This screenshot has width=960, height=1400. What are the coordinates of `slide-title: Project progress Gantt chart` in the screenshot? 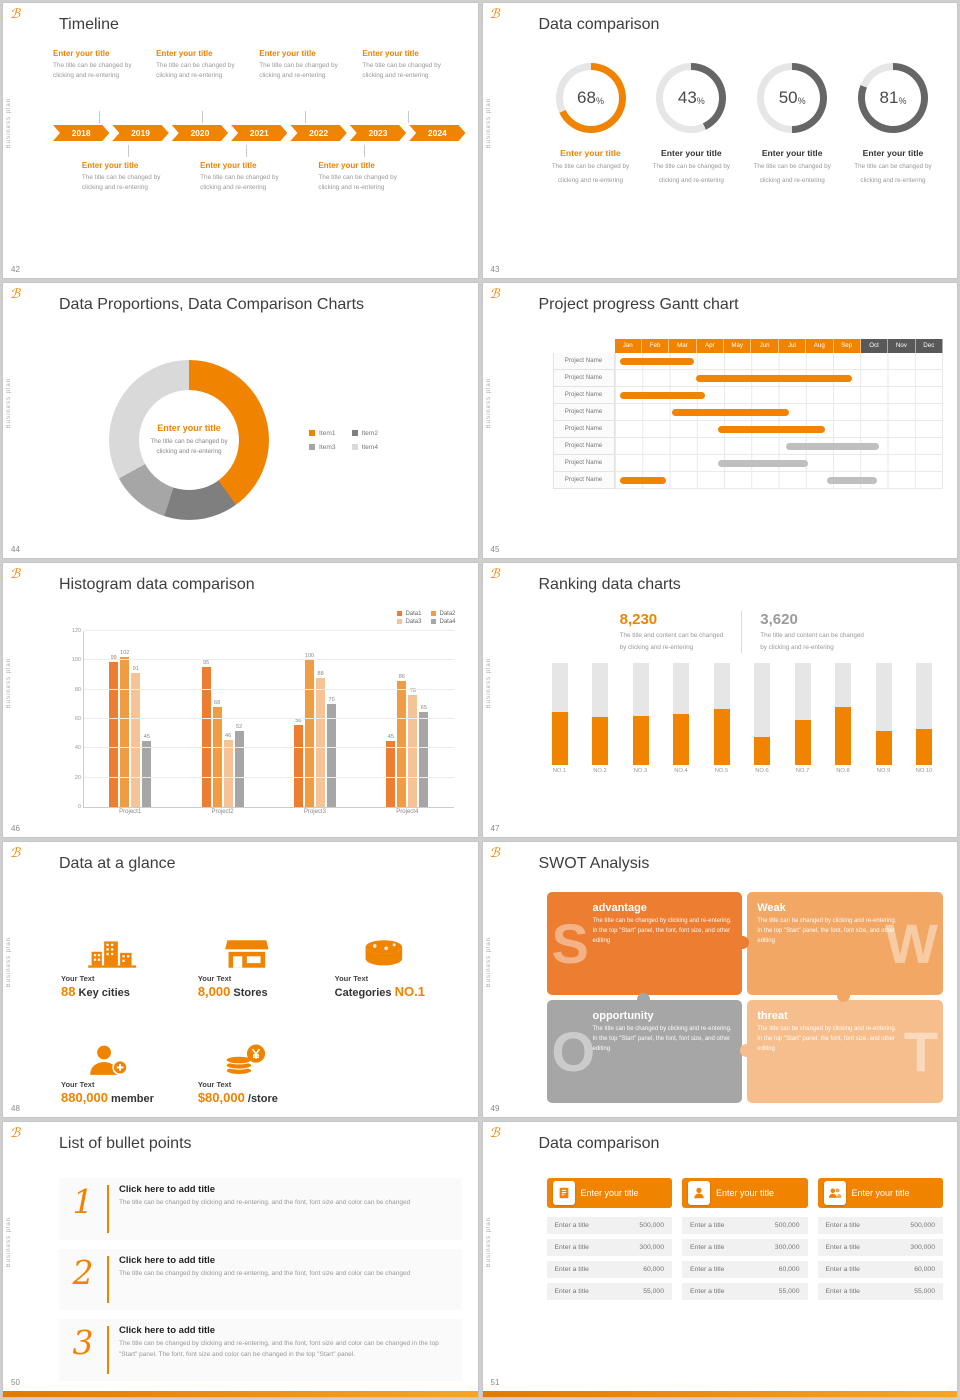 It's located at (638, 304).